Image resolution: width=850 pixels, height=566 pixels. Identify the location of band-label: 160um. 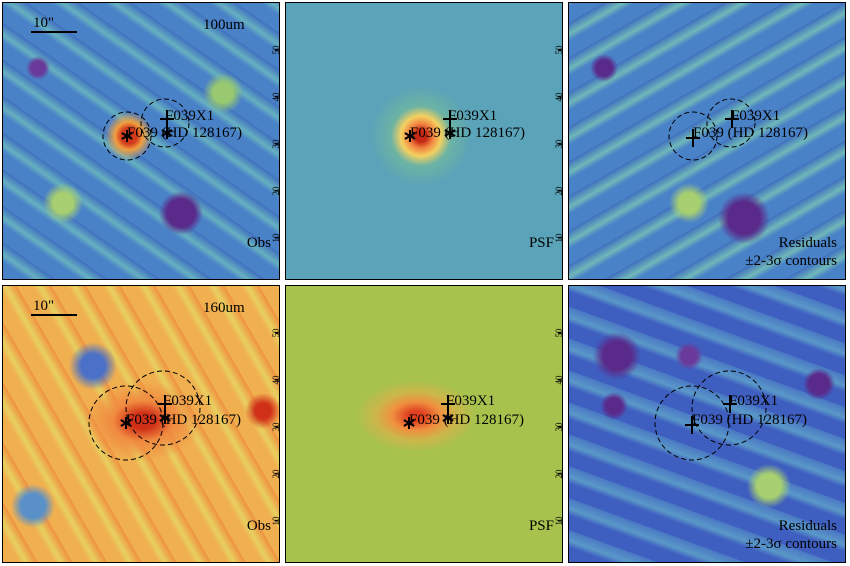
(224, 308).